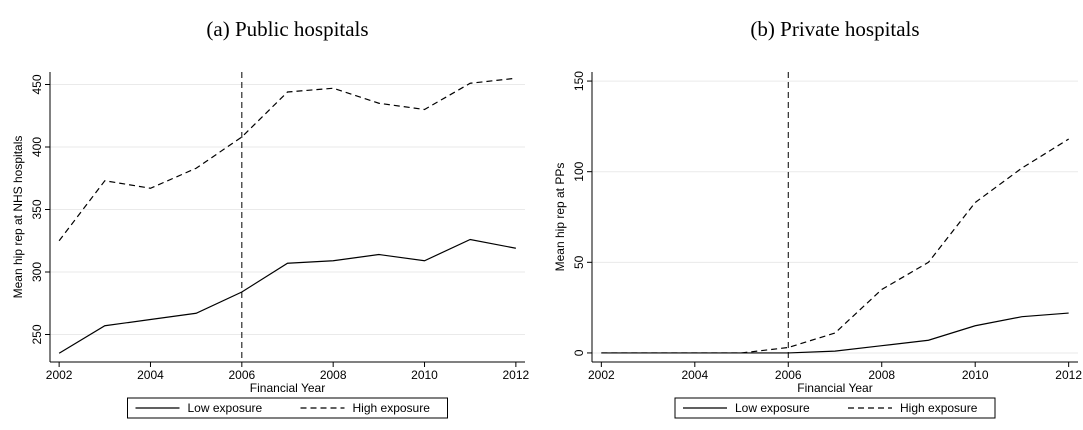  What do you see at coordinates (579, 262) in the screenshot?
I see `y-tick-label: 50` at bounding box center [579, 262].